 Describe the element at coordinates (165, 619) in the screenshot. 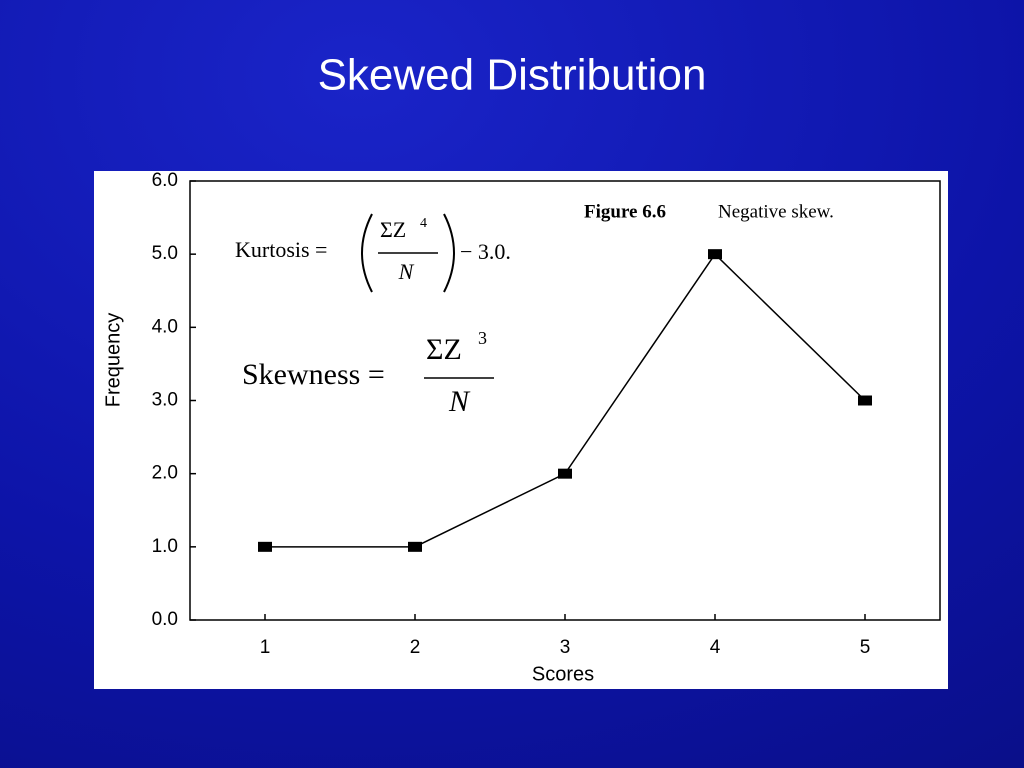

I see `y-tick-label: 0.0` at that location.